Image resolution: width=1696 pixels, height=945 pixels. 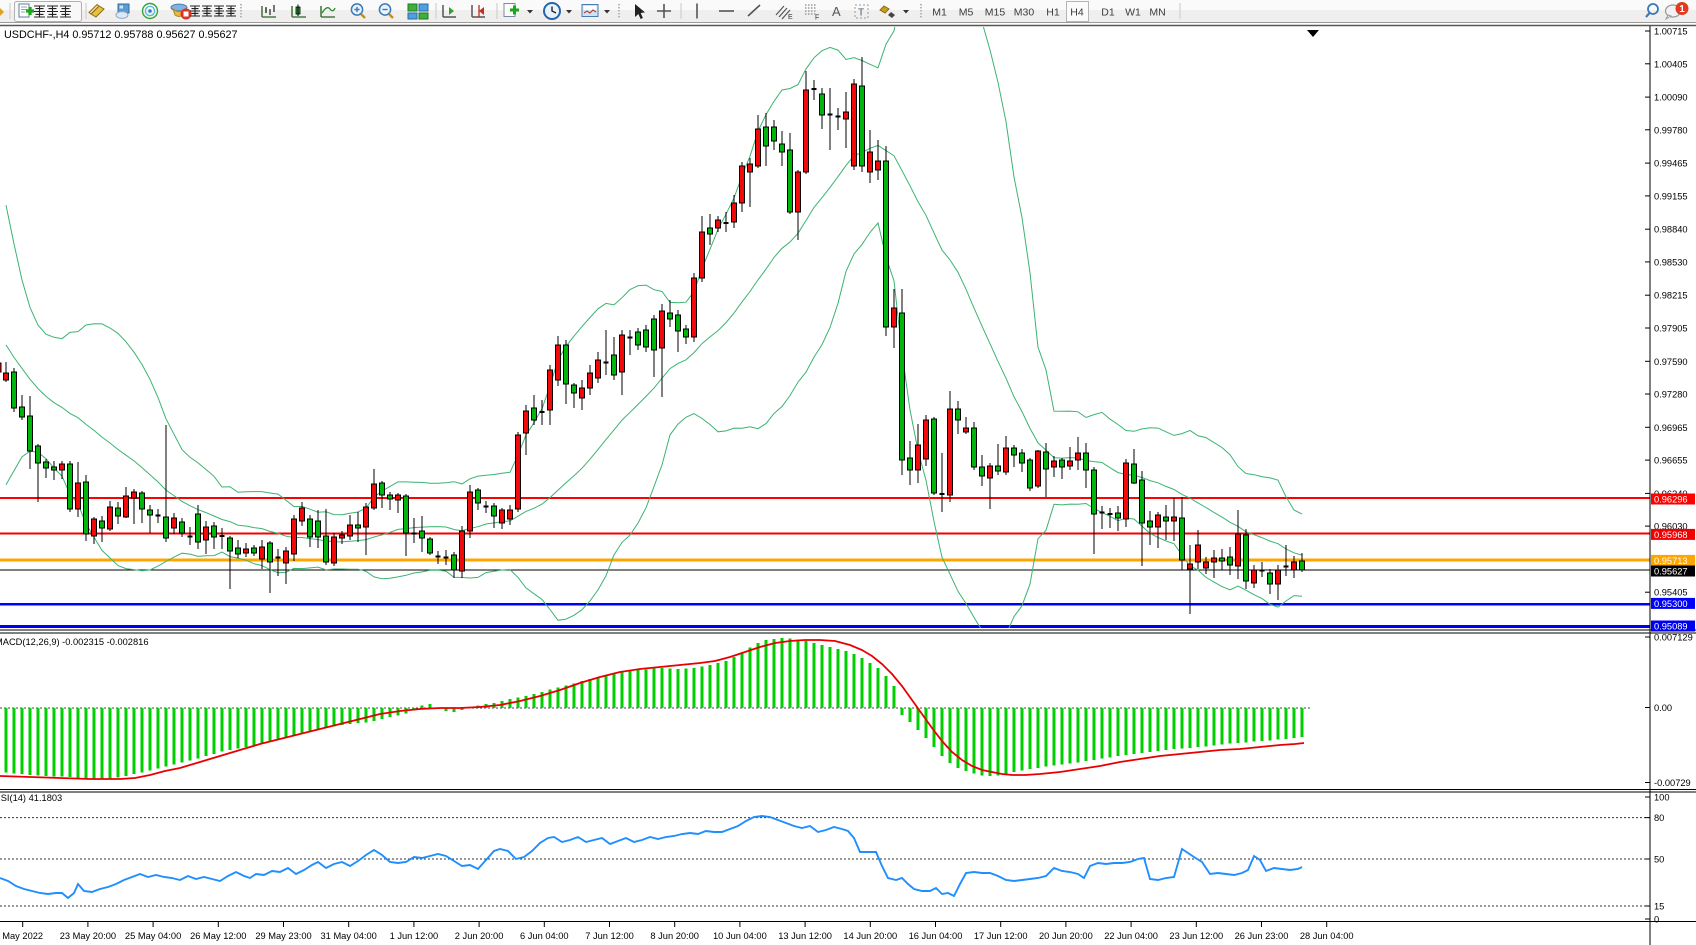 I want to click on svg-text: E, so click(x=790, y=17).